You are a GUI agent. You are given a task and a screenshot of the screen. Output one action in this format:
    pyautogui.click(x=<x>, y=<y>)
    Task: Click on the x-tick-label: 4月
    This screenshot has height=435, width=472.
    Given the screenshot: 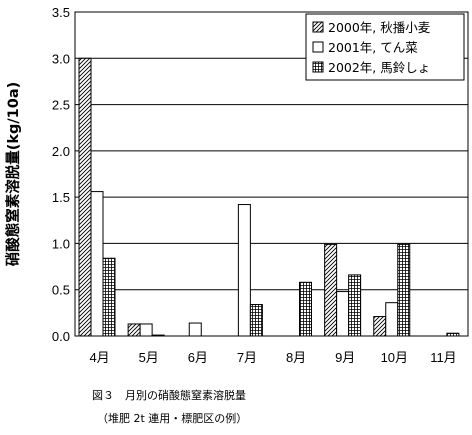 What is the action you would take?
    pyautogui.click(x=99, y=357)
    